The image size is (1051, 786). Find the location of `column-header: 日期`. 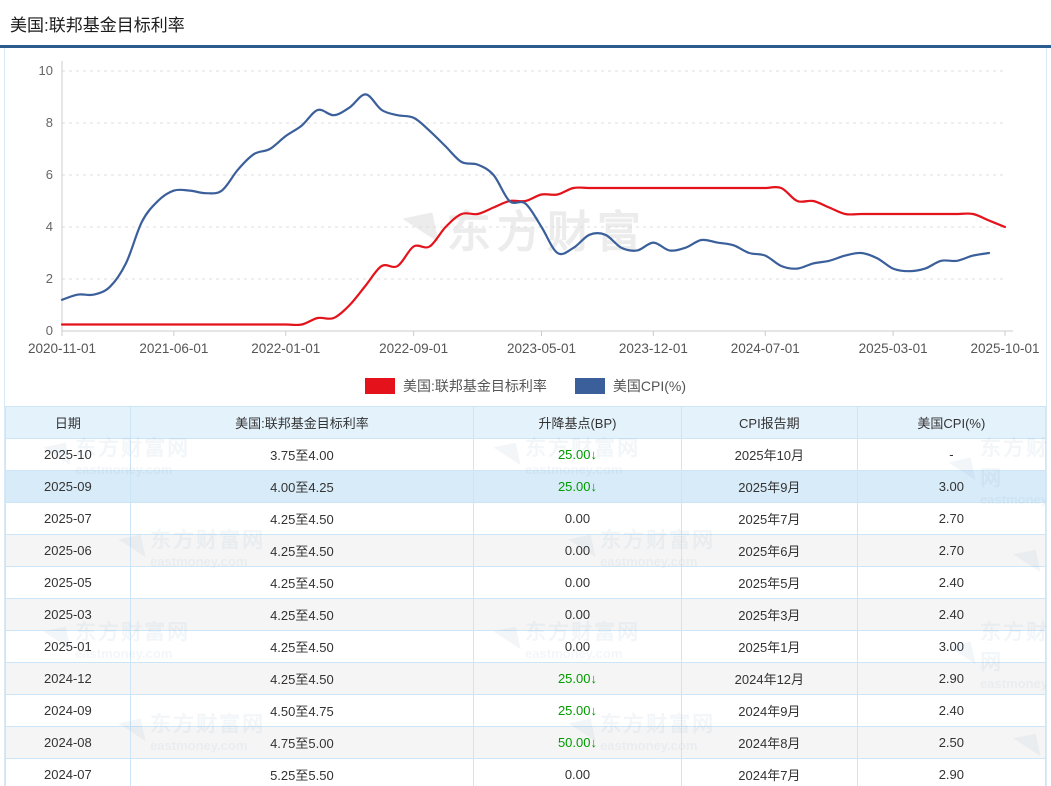

column-header: 日期 is located at coordinates (68, 422).